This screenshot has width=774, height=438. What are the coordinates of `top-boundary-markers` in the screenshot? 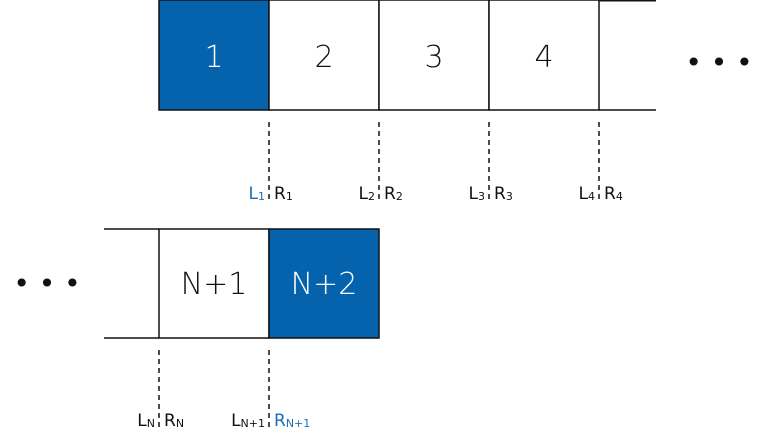 It's located at (434, 162).